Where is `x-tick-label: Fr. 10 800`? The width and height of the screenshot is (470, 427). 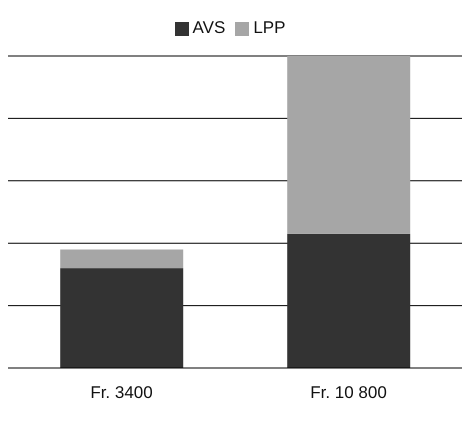
x-tick-label: Fr. 10 800 is located at coordinates (348, 392).